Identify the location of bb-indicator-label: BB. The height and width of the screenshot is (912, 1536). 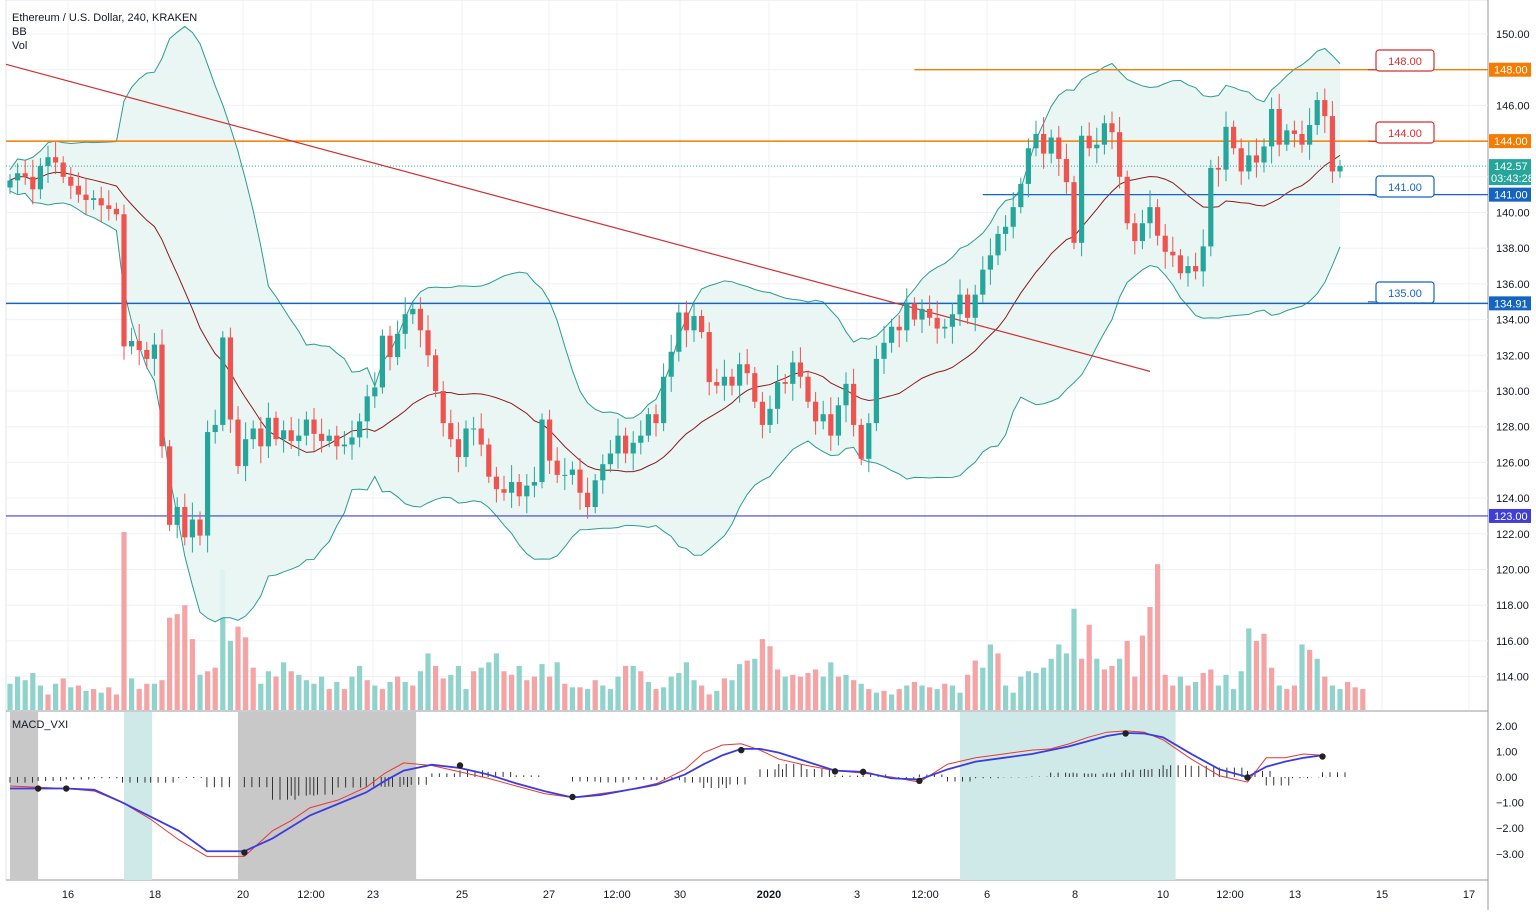
(19, 32).